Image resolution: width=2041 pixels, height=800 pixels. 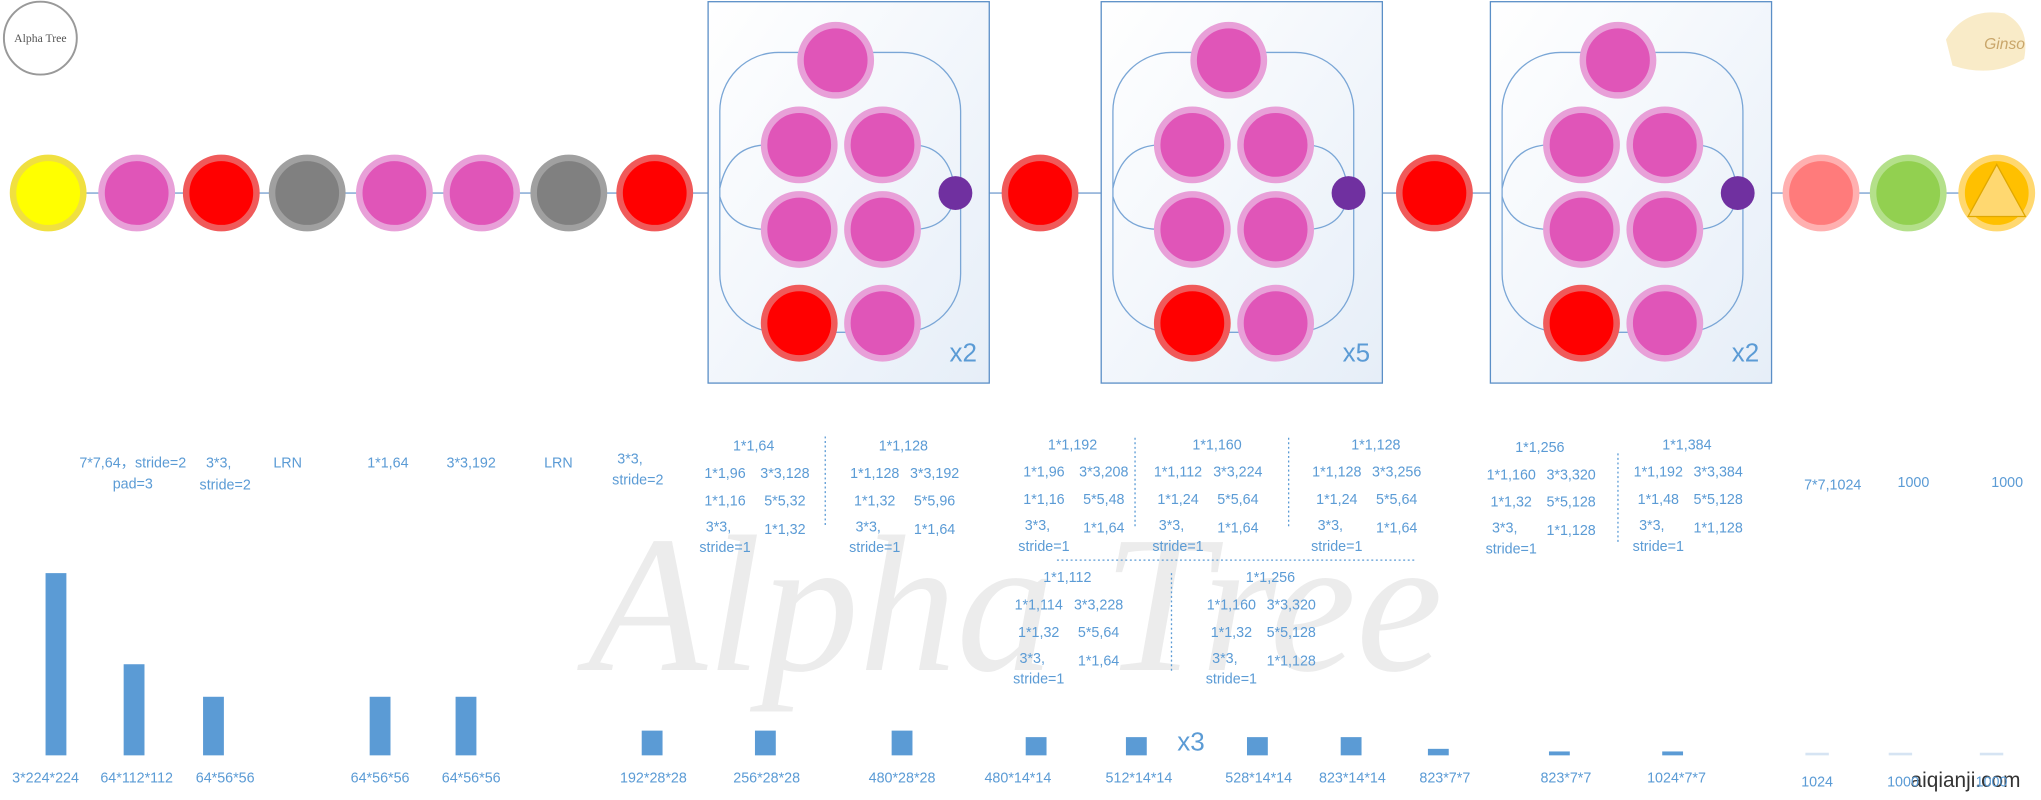 What do you see at coordinates (1903, 782) in the screenshot?
I see `feature-size: 1000` at bounding box center [1903, 782].